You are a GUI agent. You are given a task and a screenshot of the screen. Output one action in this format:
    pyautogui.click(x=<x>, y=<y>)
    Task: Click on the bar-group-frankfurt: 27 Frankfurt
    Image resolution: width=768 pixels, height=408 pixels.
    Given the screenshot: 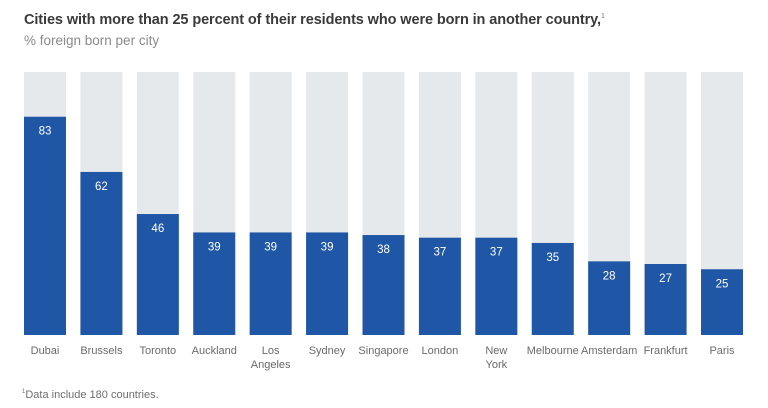 What is the action you would take?
    pyautogui.click(x=666, y=214)
    